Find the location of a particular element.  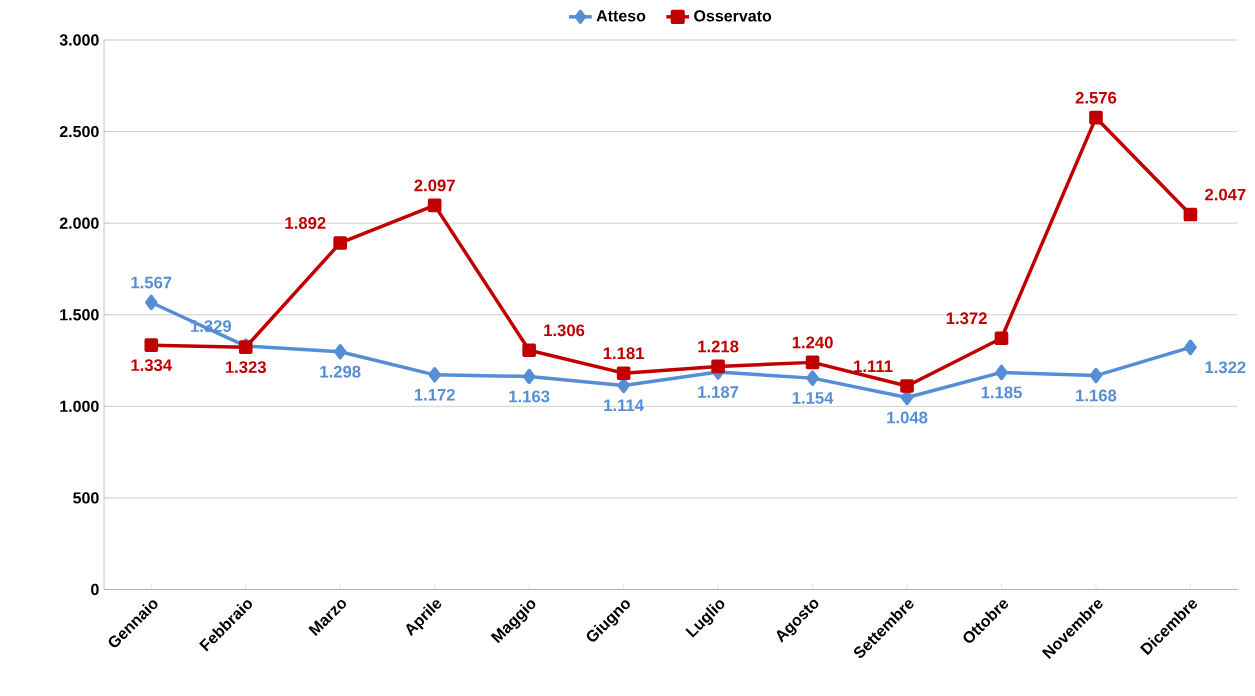

data-label: 1.185 is located at coordinates (1001, 392).